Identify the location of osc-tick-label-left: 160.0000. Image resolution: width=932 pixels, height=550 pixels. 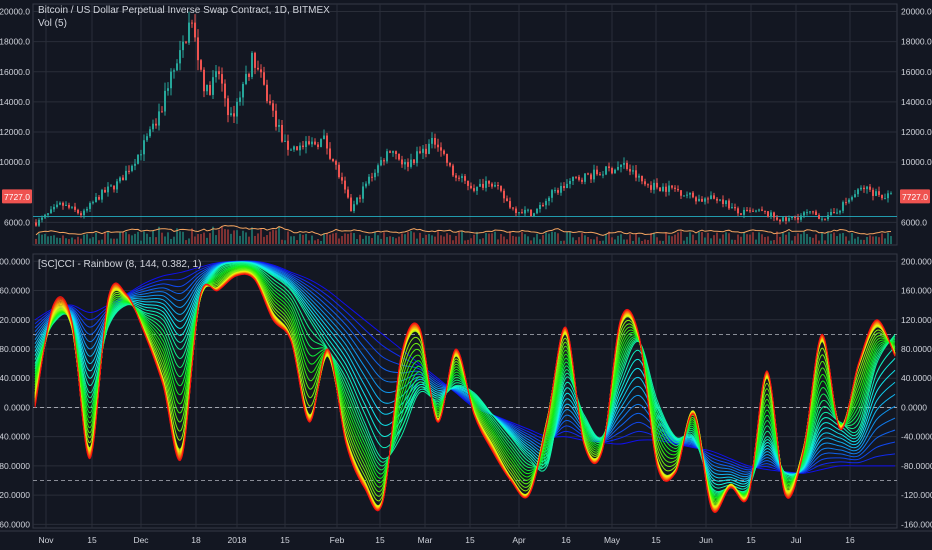
(15, 291).